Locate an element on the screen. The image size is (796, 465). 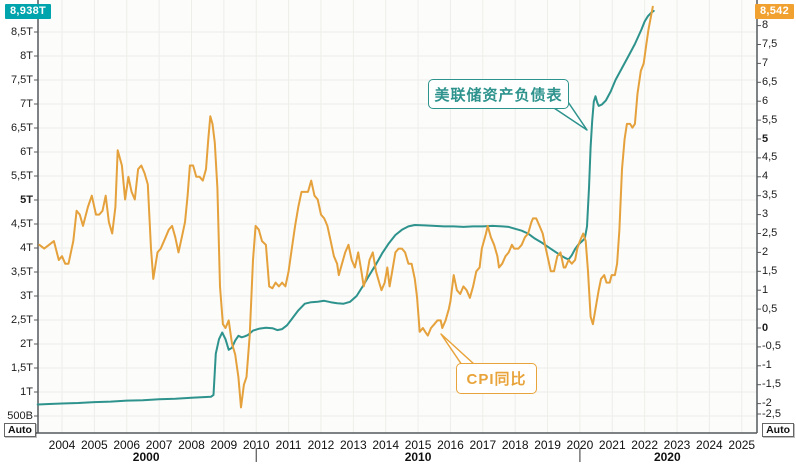
right-axis-tick-label: -1,5 is located at coordinates (771, 384).